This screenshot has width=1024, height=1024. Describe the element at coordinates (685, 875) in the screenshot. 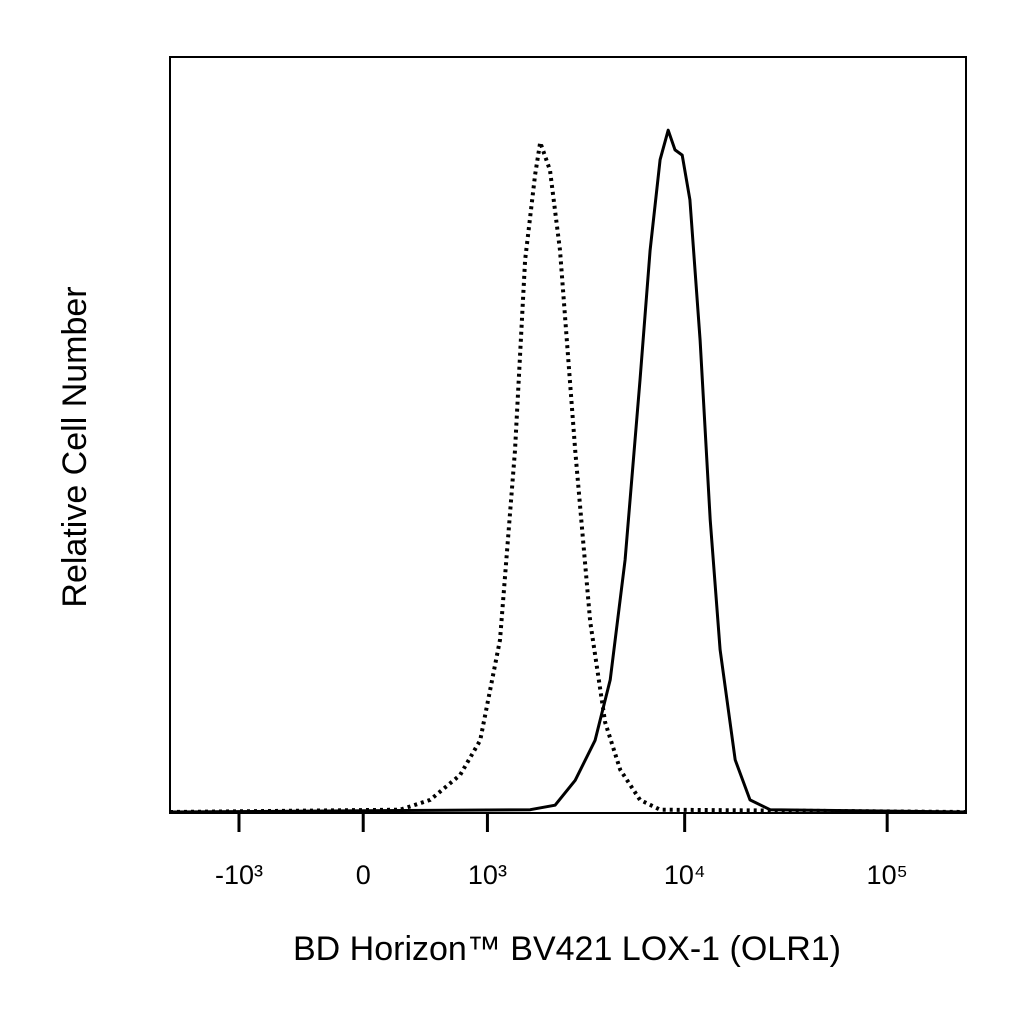

I see `x-tick-label: 10⁴` at that location.